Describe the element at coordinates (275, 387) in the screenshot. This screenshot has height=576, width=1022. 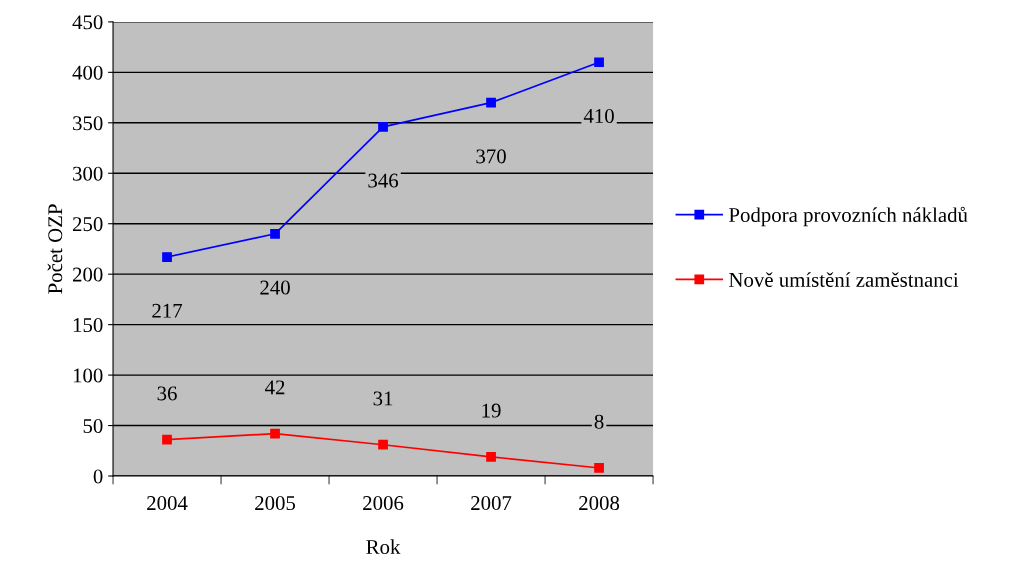
I see `data-label: 42` at that location.